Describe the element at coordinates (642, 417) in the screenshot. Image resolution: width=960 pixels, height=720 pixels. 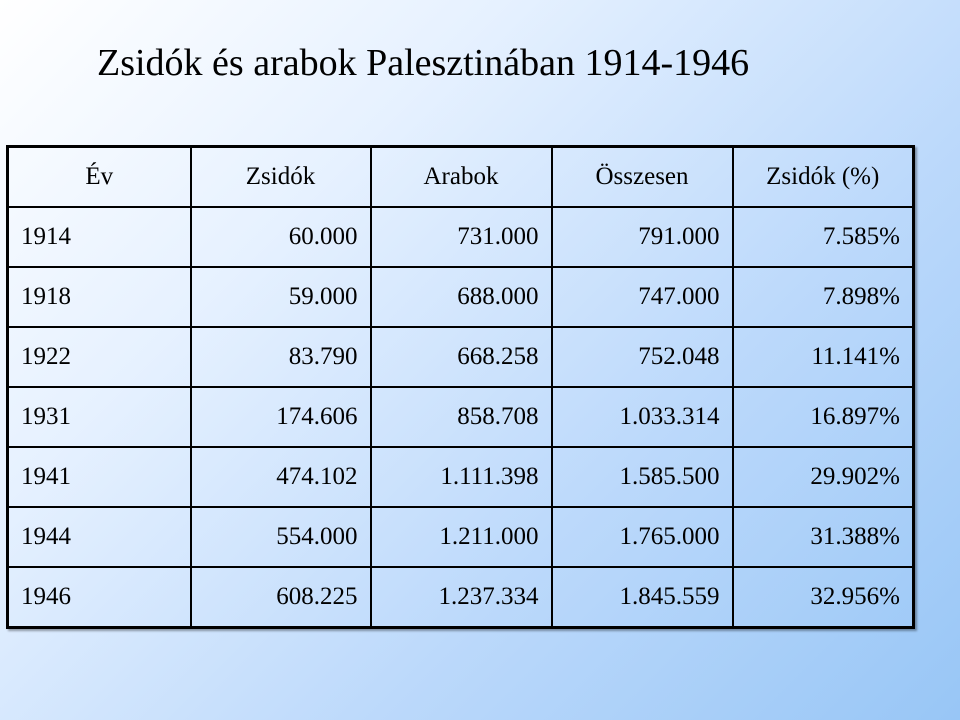
I see `cell-total: 1.033.314` at that location.